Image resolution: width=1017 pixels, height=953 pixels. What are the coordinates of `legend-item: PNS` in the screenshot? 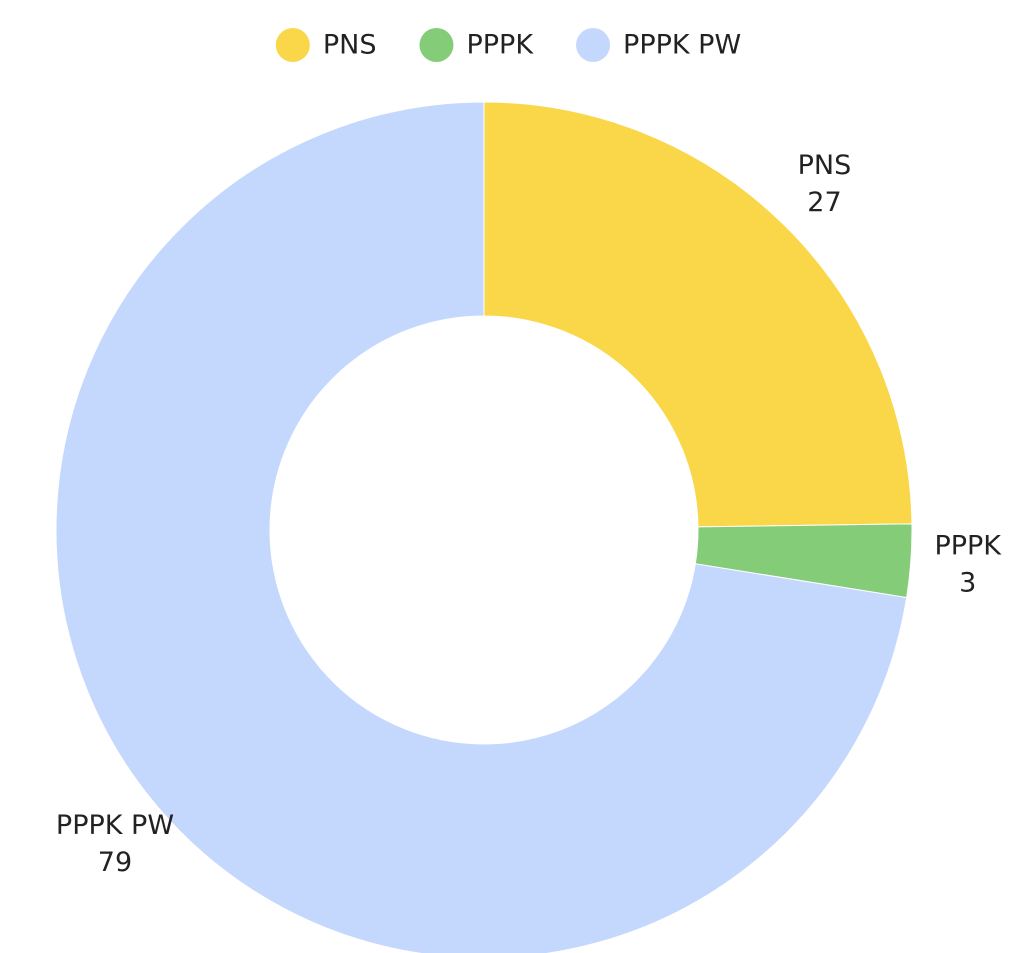 It's located at (326, 45).